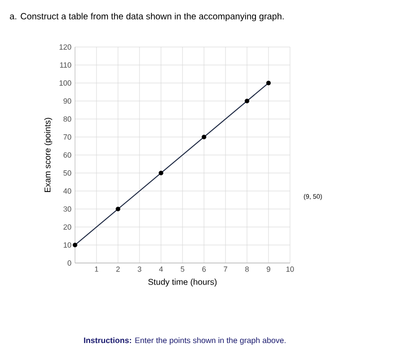 This screenshot has height=357, width=418. What do you see at coordinates (48, 155) in the screenshot?
I see `y-axis-title: Exam score (points)` at bounding box center [48, 155].